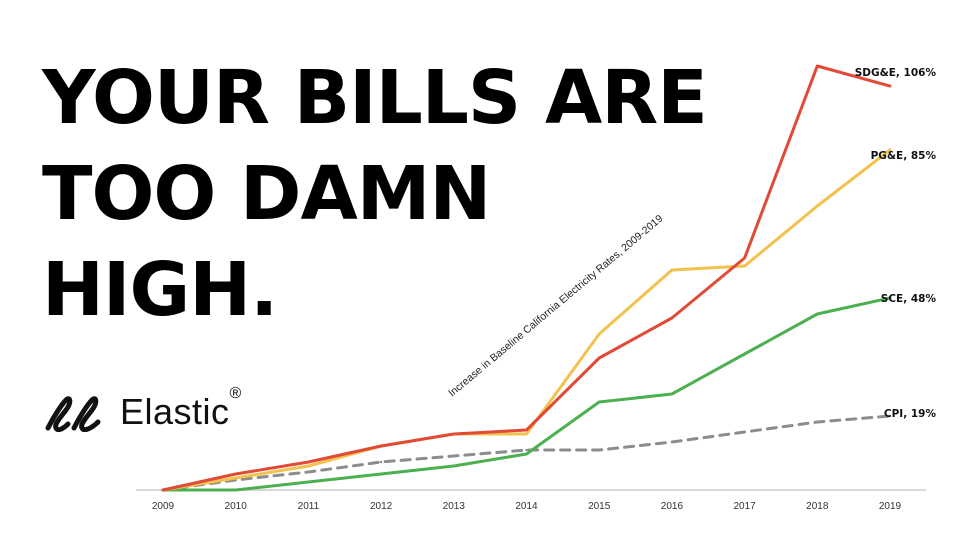  I want to click on series-label-2: SCE, 48%, so click(909, 299).